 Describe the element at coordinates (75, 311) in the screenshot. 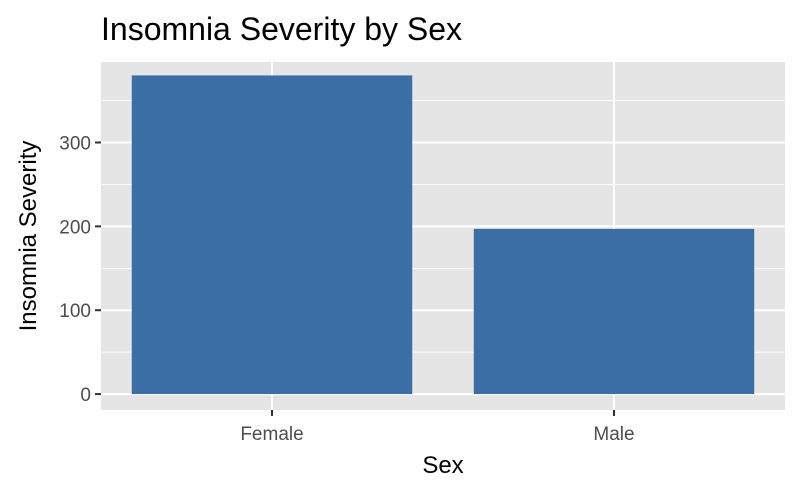

I see `y-tick-label: 100` at that location.